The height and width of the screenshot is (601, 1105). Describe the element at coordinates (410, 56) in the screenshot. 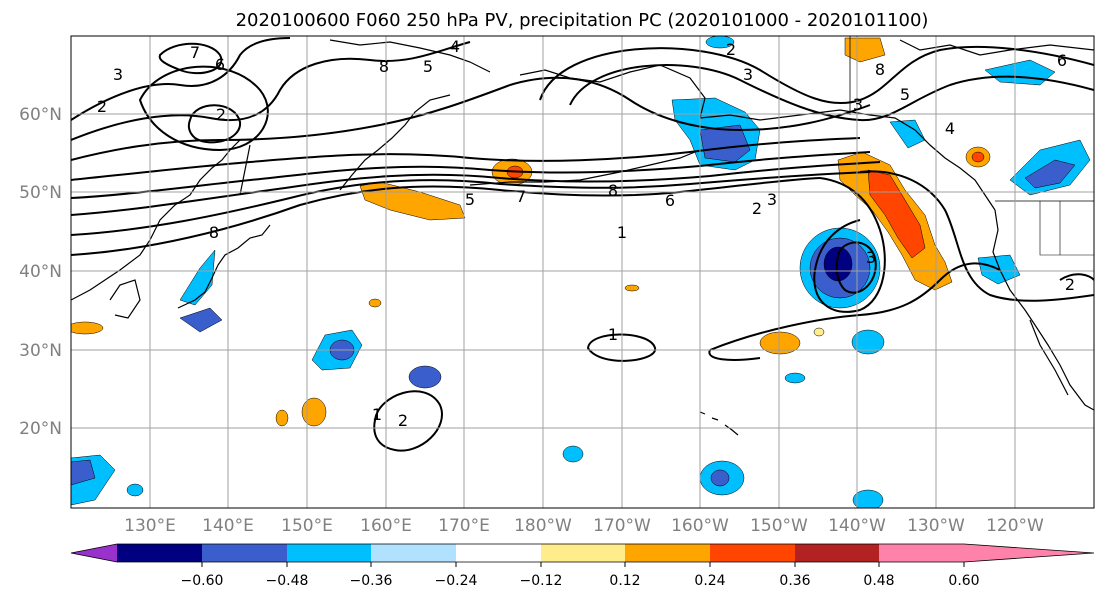

I see `coast-siberia-north` at that location.